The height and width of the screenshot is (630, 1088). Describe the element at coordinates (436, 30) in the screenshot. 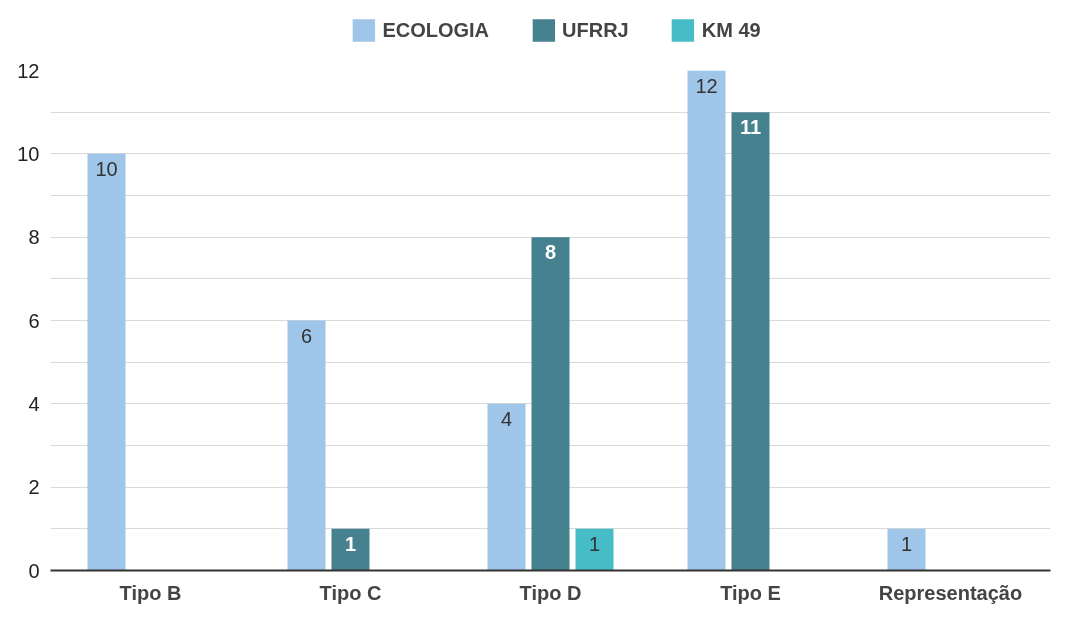

I see `legend-label: ECOLOGIA` at that location.